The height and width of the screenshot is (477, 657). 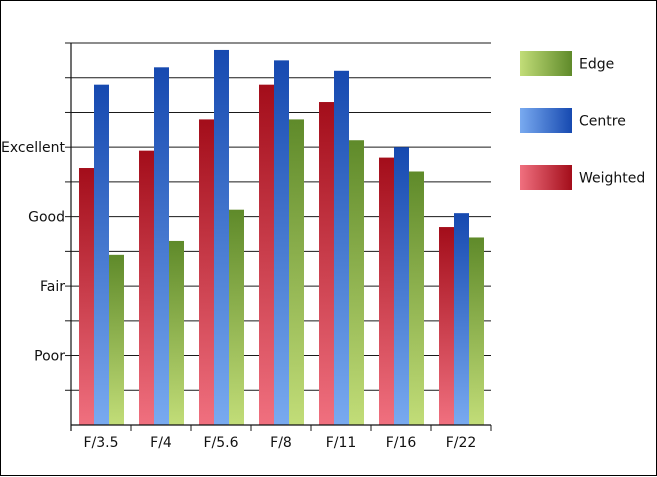 I want to click on bar-centre-f56, so click(x=221, y=237).